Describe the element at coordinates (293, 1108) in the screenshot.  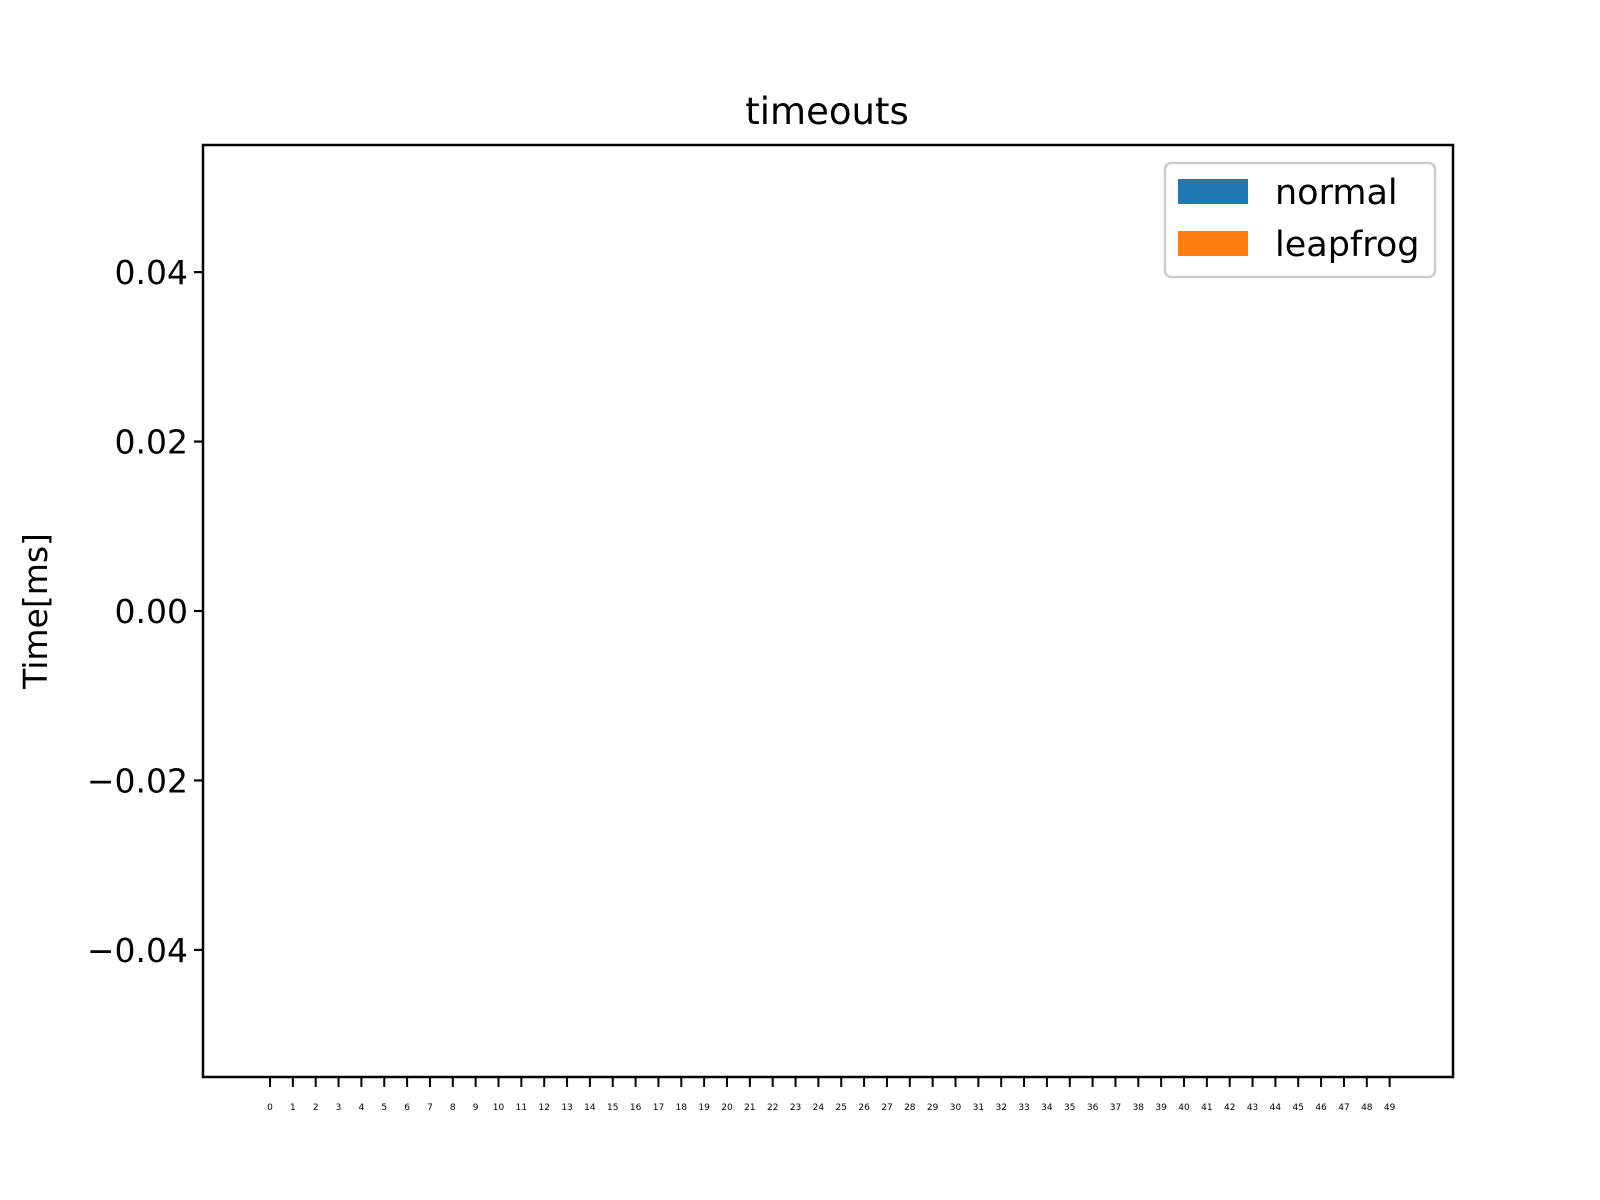
I see `x-tick-label: 1` at that location.